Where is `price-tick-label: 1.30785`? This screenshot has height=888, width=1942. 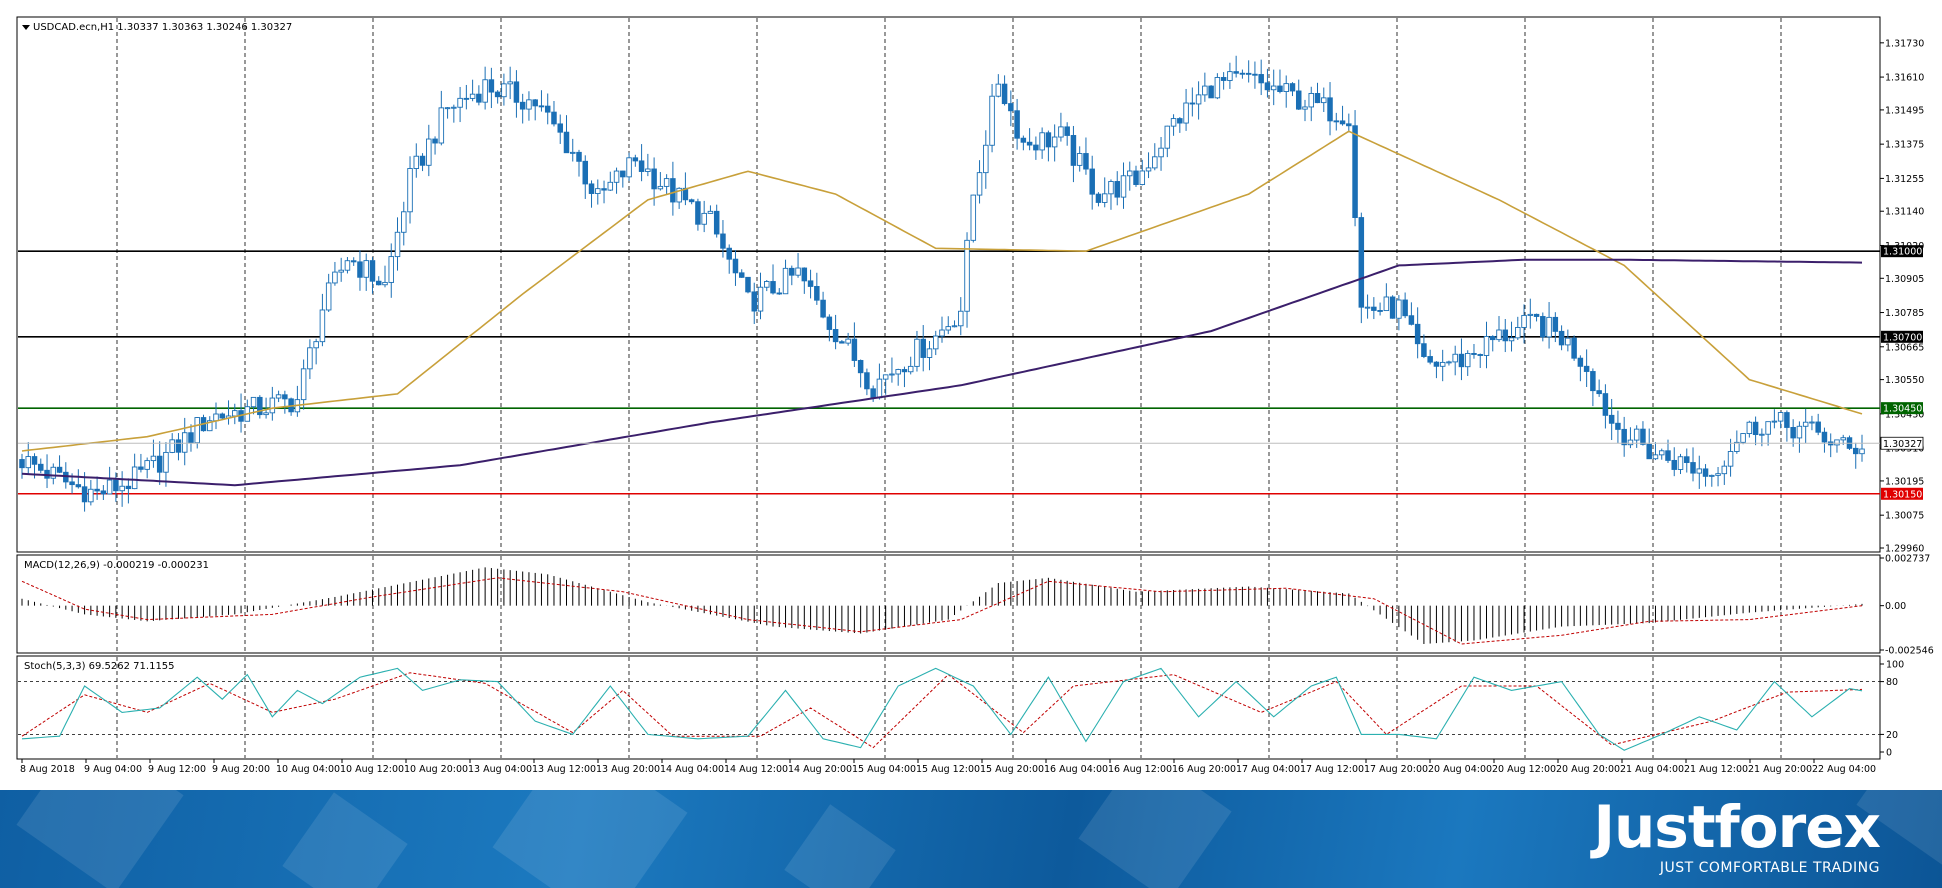
price-tick-label: 1.30785 is located at coordinates (1904, 313).